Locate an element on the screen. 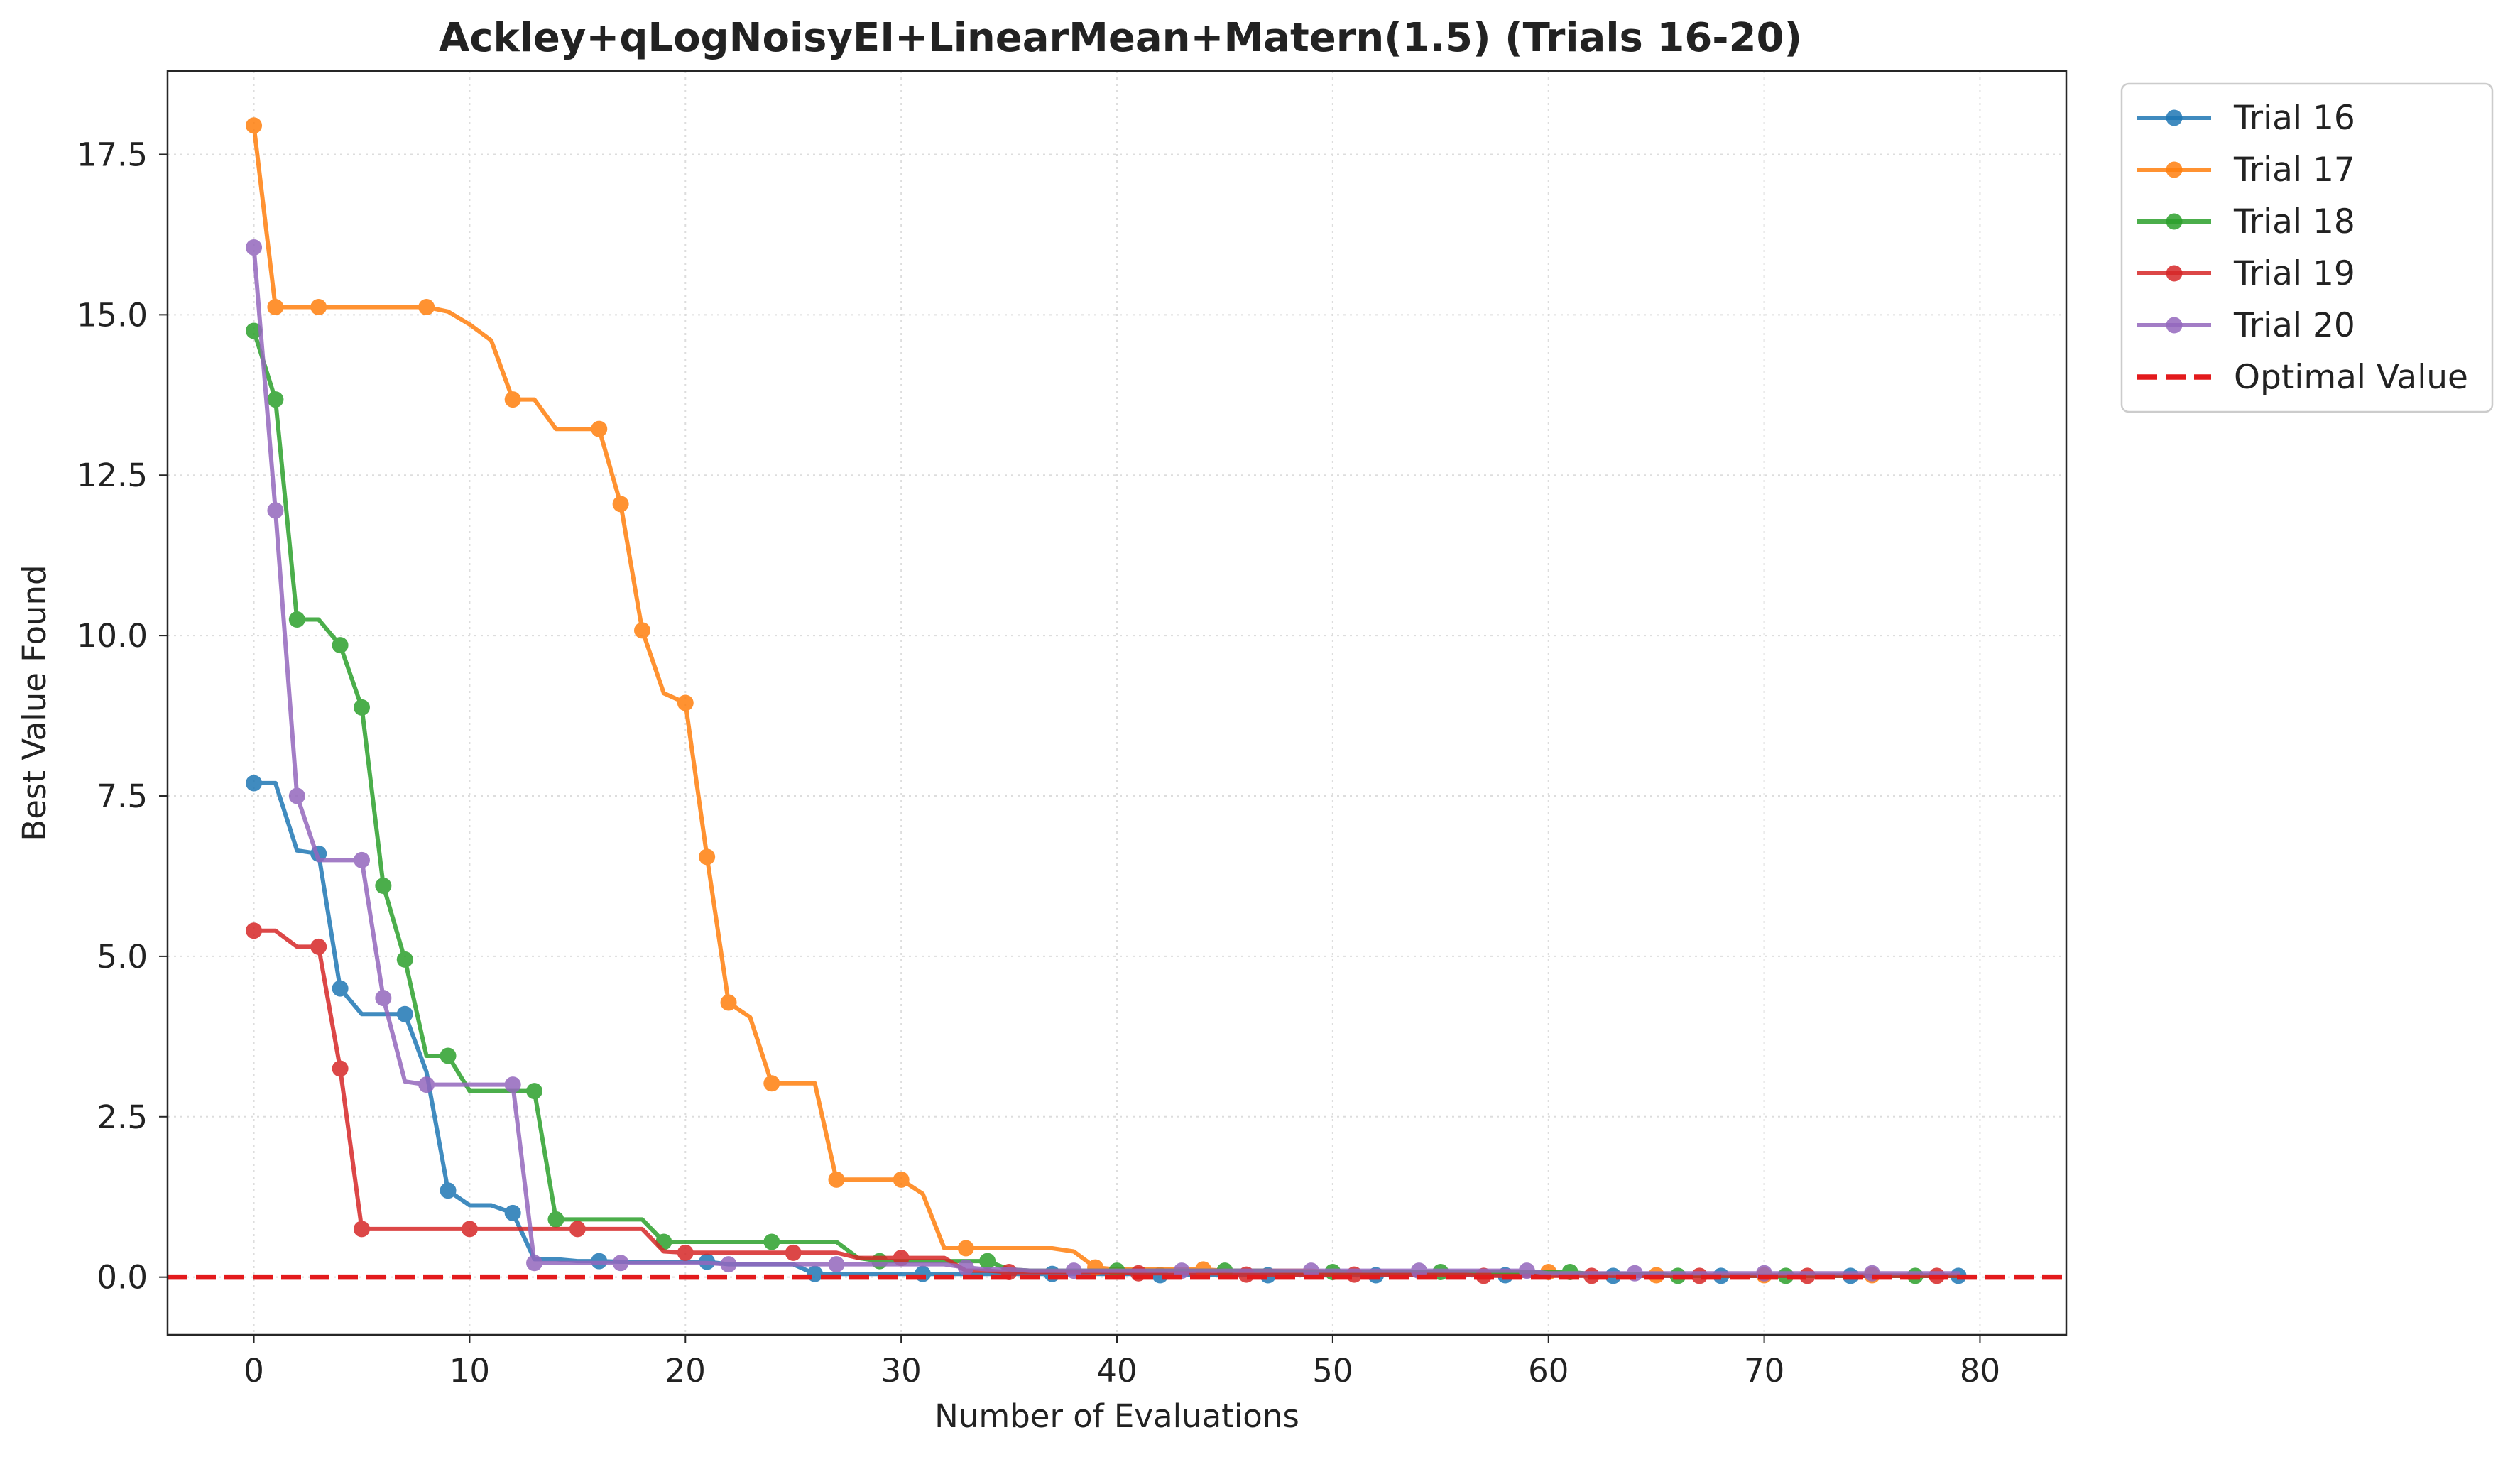  y-tick-label: 5.0 is located at coordinates (122, 957).